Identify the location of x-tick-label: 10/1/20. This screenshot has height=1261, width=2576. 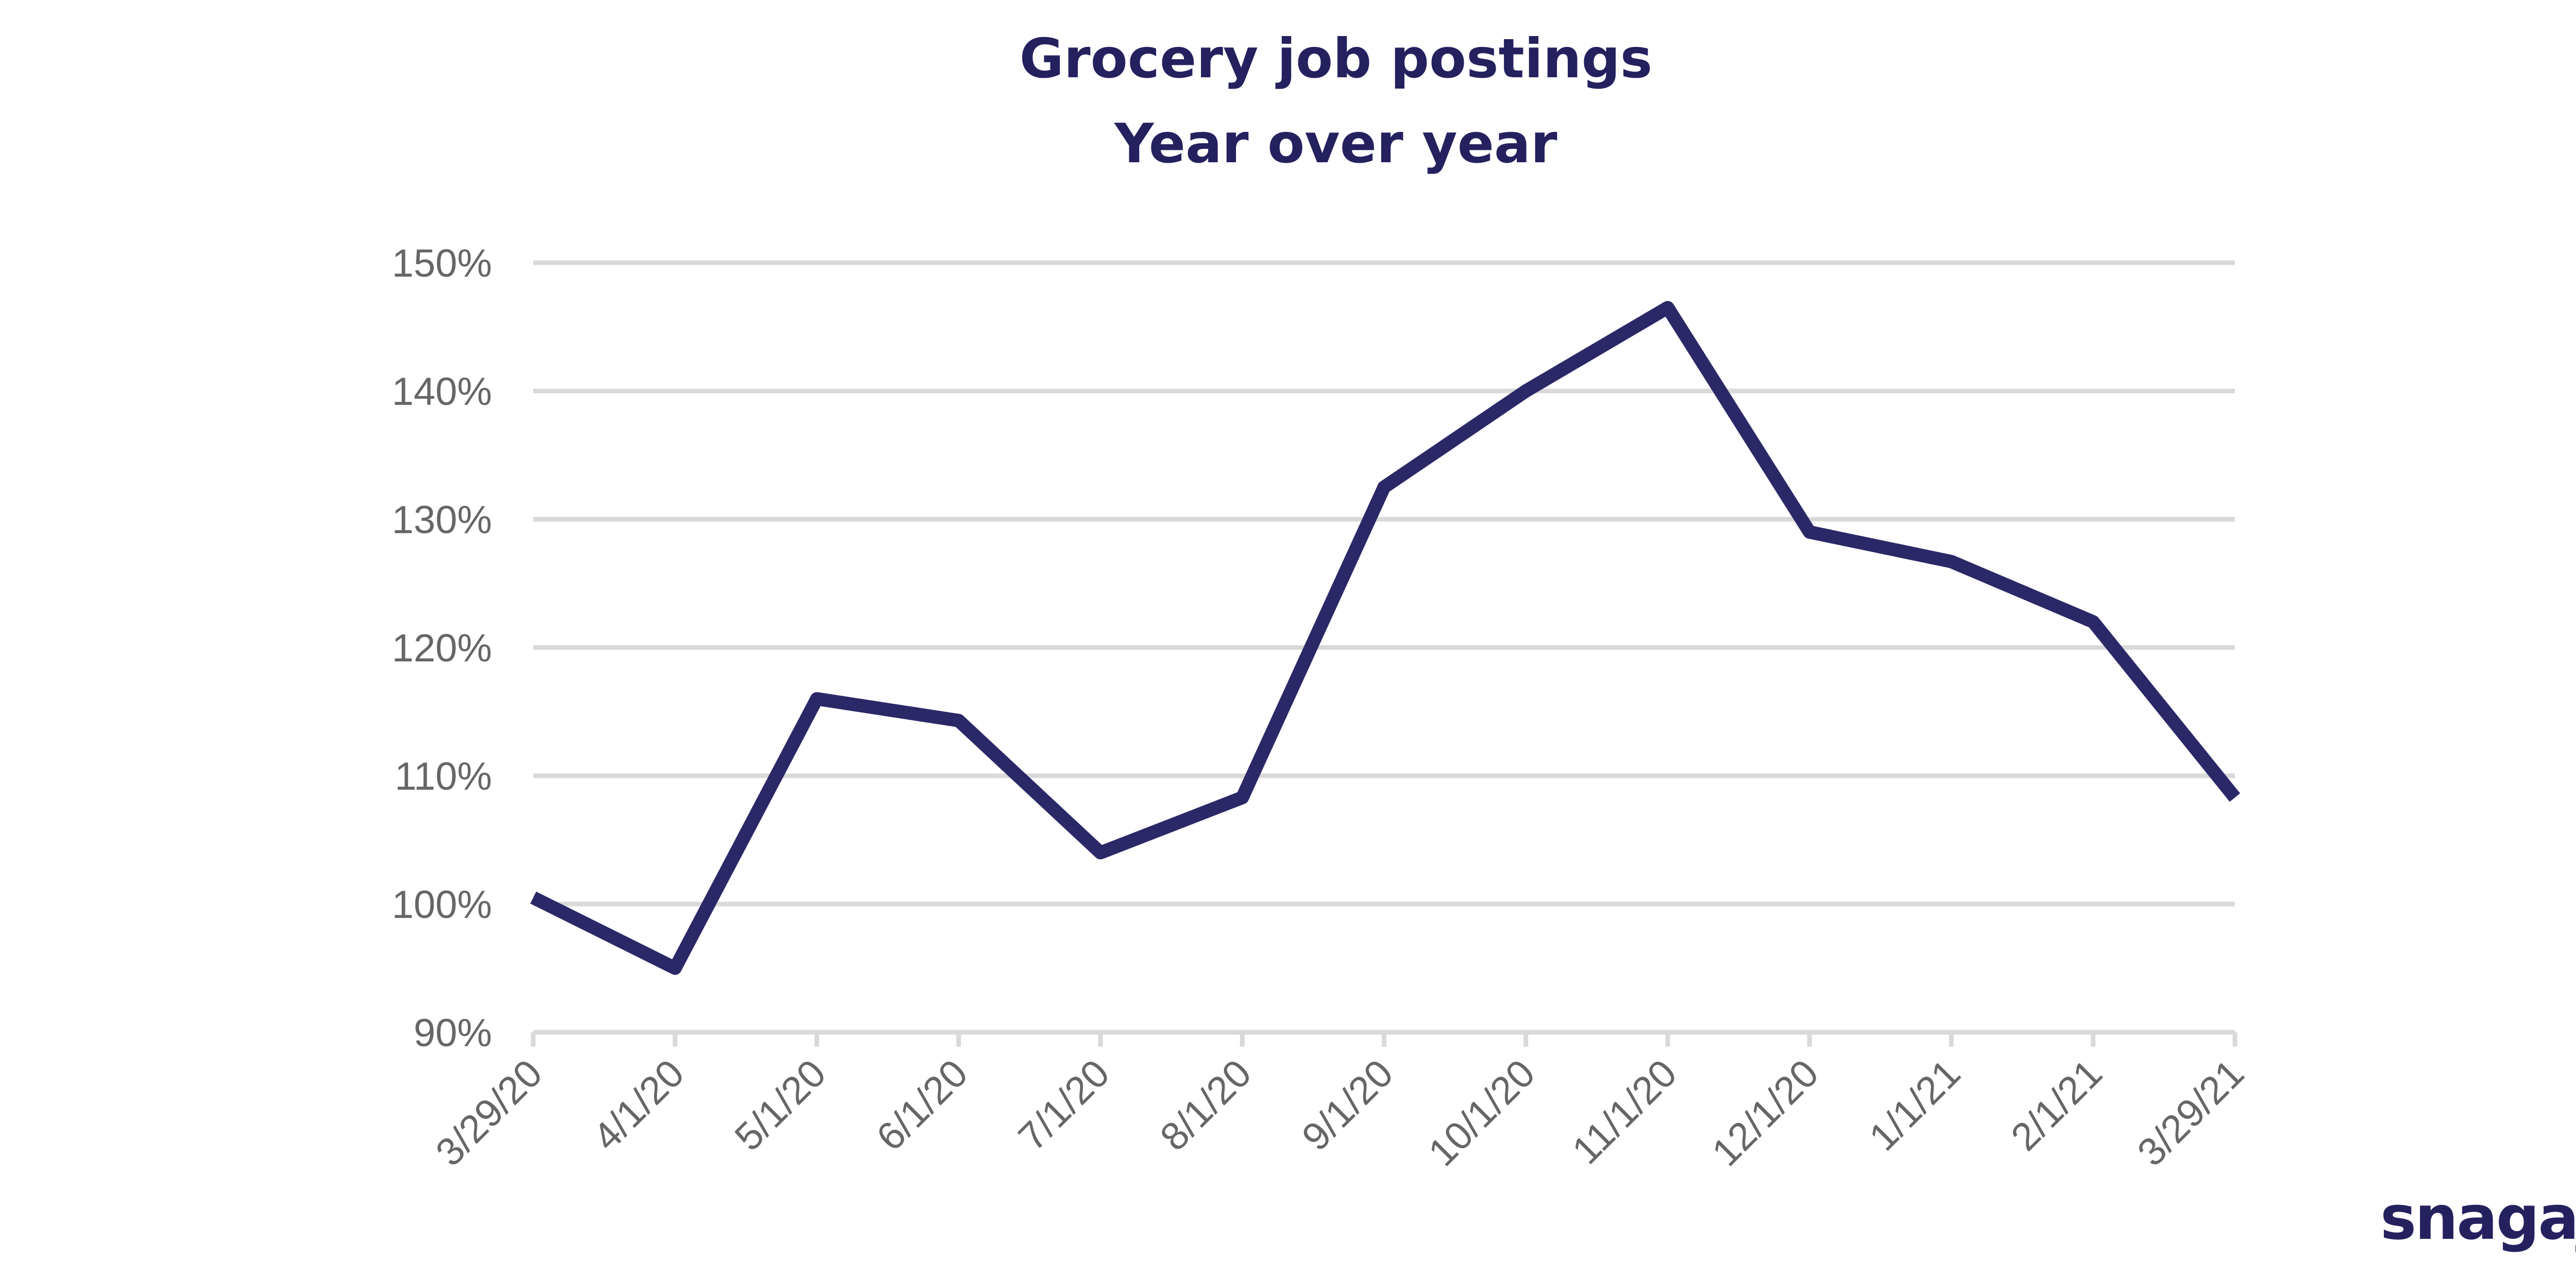
(1481, 1112).